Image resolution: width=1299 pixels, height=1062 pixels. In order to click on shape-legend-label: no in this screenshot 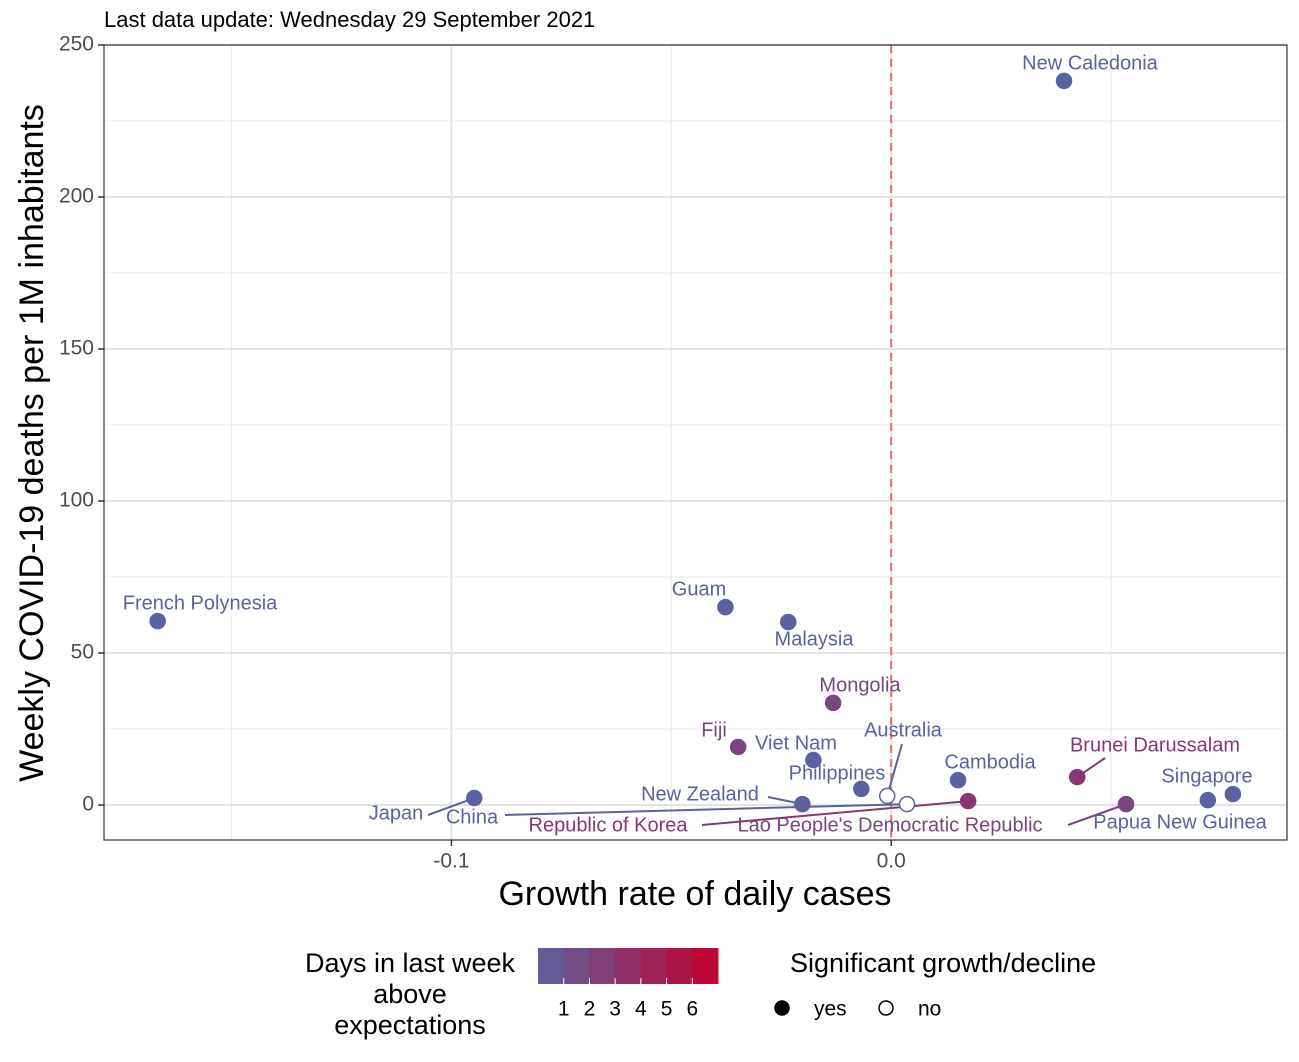, I will do `click(929, 1009)`.